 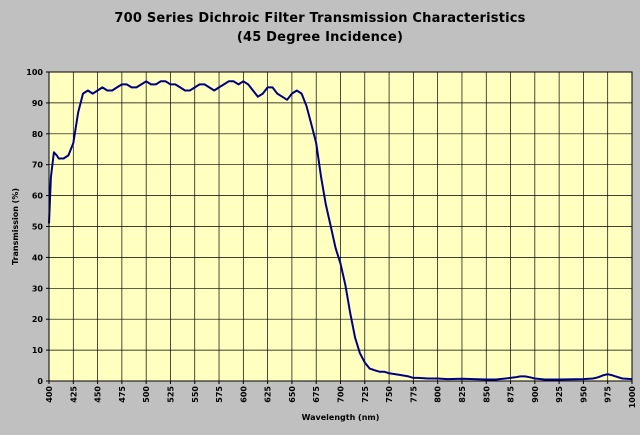 I want to click on y-tick-label: 20, so click(x=38, y=319).